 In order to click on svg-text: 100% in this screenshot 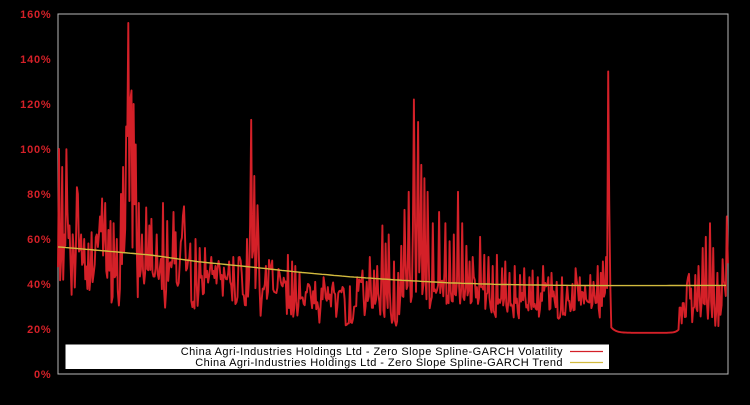, I will do `click(35, 150)`.